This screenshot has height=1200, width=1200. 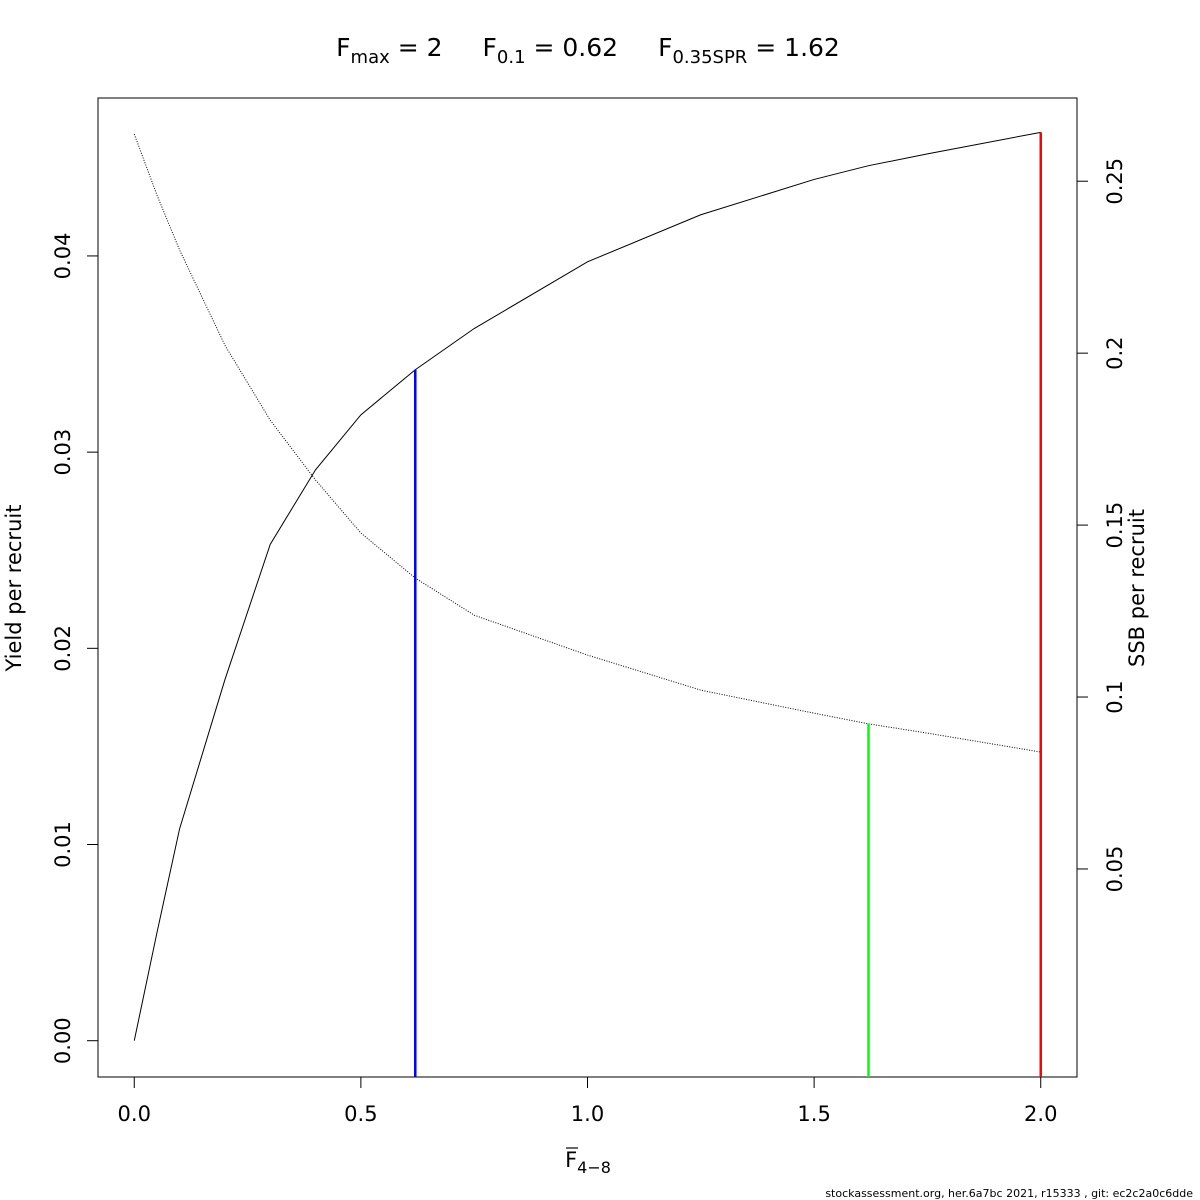 I want to click on y-axis-label: Yield per recruit, so click(x=14, y=589).